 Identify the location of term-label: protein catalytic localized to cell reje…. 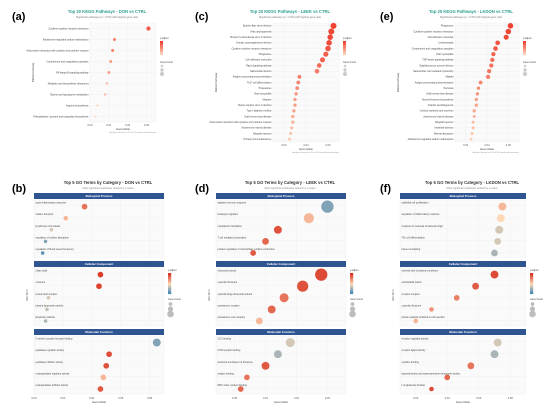
(424, 317).